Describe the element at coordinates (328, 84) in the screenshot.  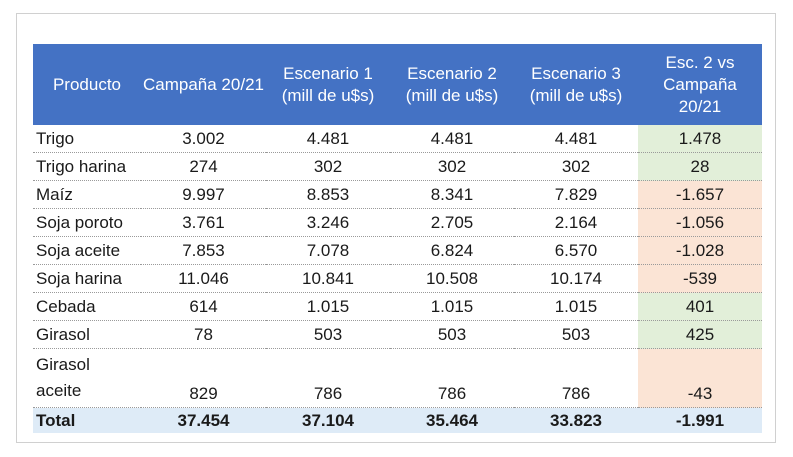
I see `header-escenario-1: Escenario 1 (mill de u$s)` at that location.